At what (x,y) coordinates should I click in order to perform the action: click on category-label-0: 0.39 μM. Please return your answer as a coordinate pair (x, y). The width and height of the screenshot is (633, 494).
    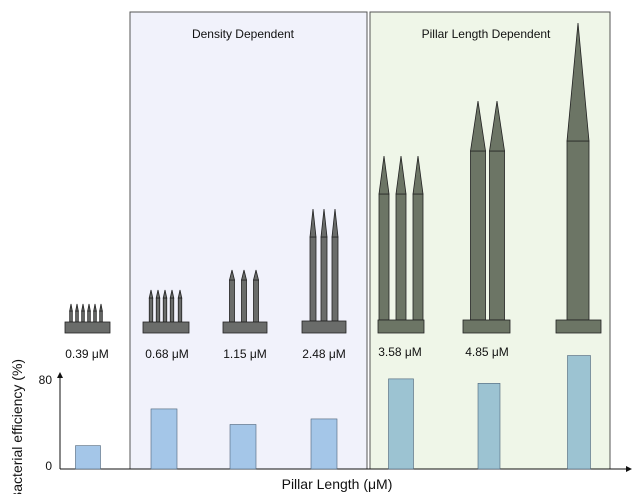
    Looking at the image, I should click on (87, 354).